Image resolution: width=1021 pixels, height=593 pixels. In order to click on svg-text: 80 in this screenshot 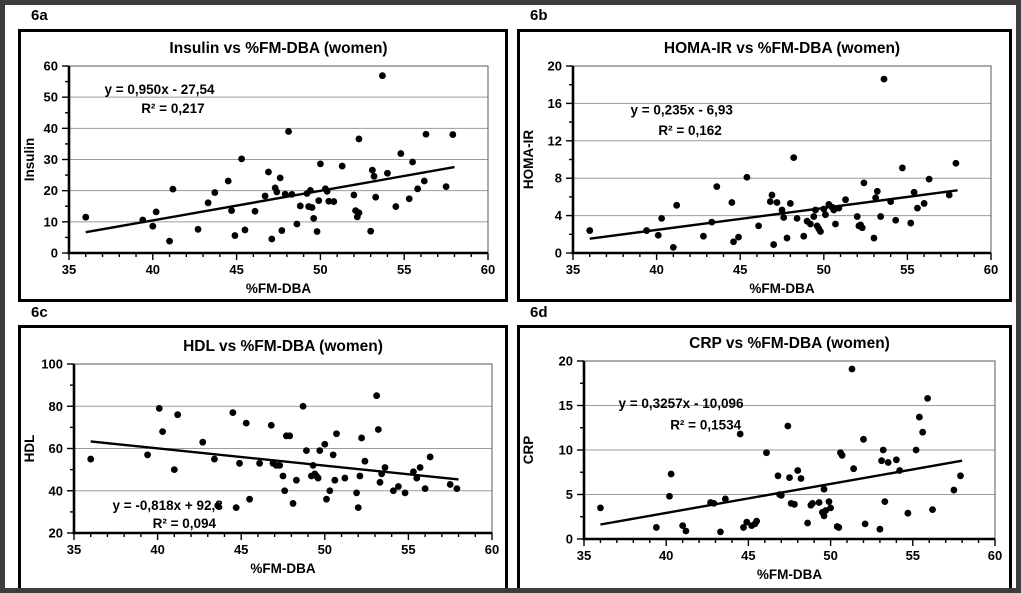, I will do `click(56, 406)`.